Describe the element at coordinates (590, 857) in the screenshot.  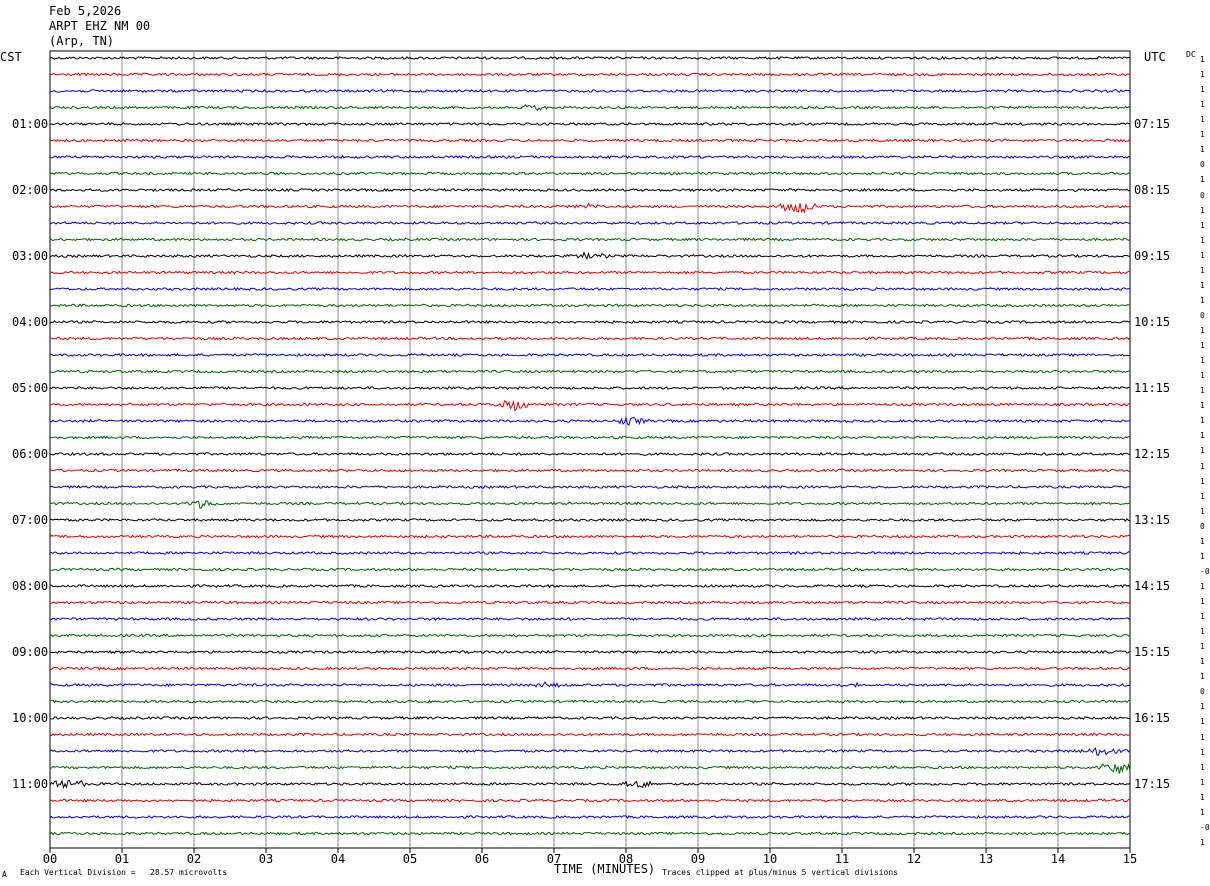
I see `time-axis: 00 01 02 03 04 05 06 07 08 09 10 11 12 13 14 15` at that location.